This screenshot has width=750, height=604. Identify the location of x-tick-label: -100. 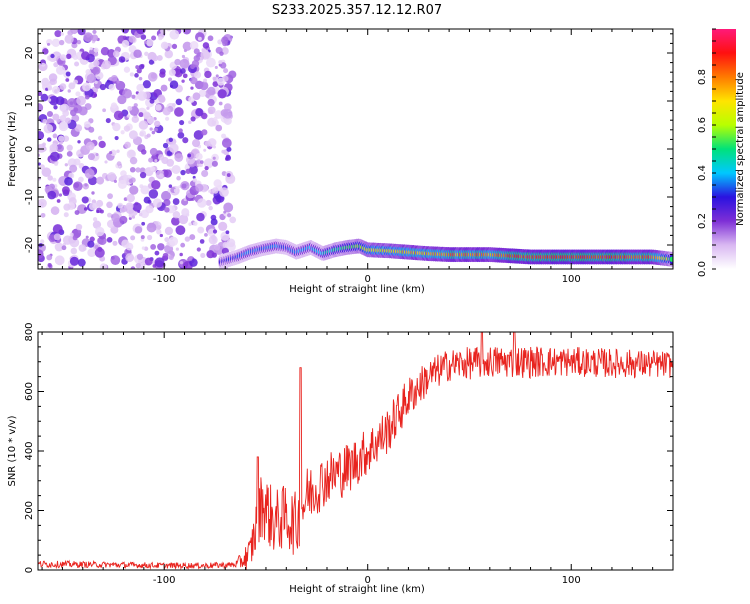
(164, 279).